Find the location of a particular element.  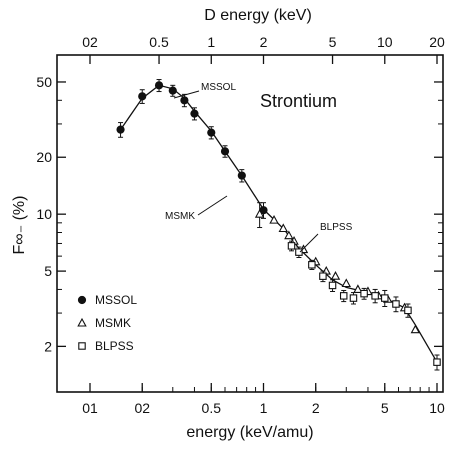

x2-tick-label-3: 2 is located at coordinates (264, 42).